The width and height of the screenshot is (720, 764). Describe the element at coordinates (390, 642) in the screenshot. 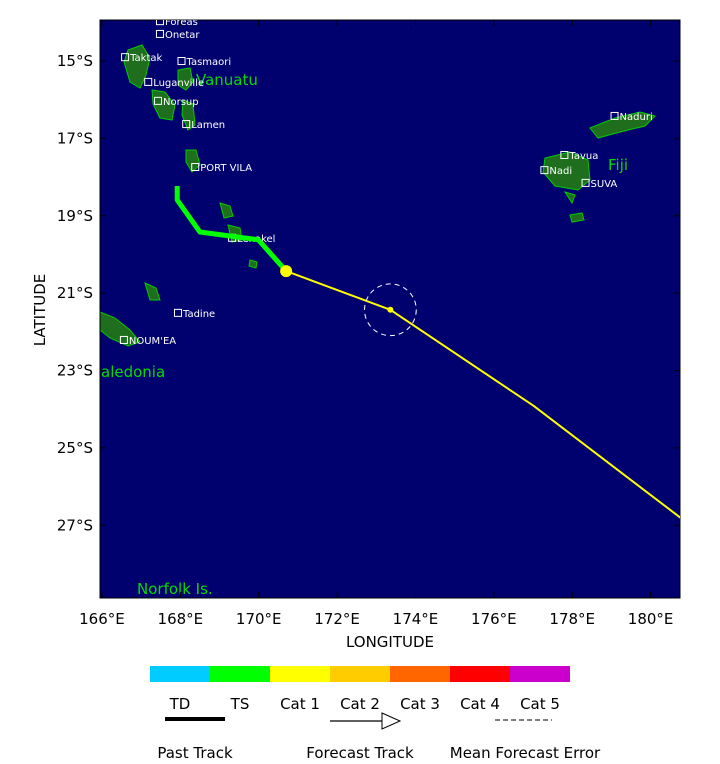

I see `x-axis-label: LONGITUDE` at that location.